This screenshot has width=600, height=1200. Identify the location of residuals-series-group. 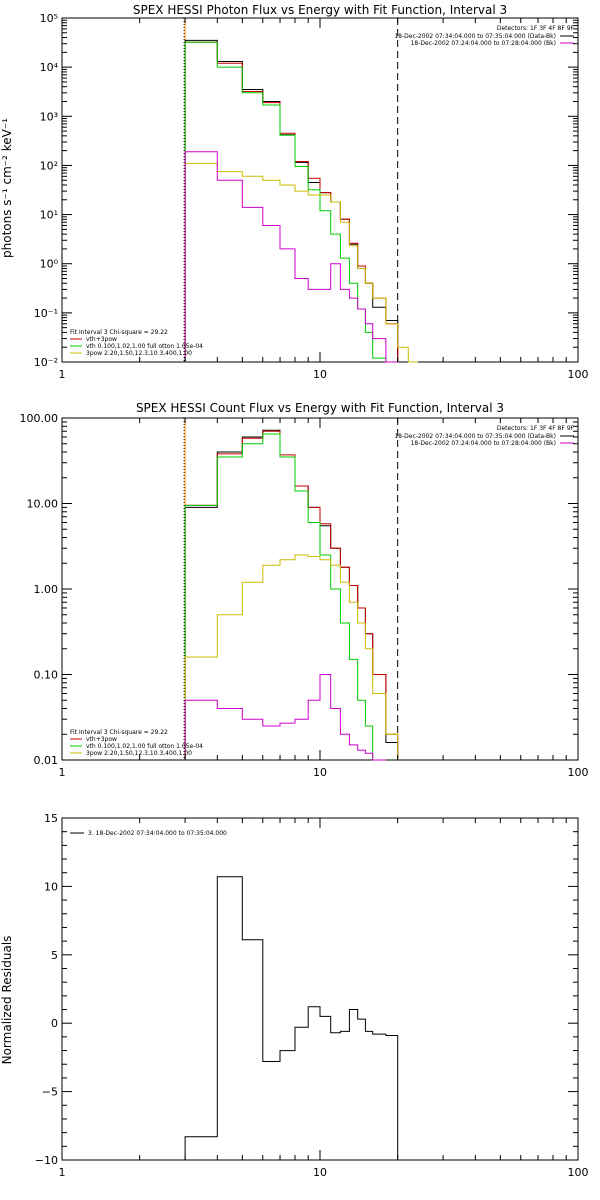
(291, 1018).